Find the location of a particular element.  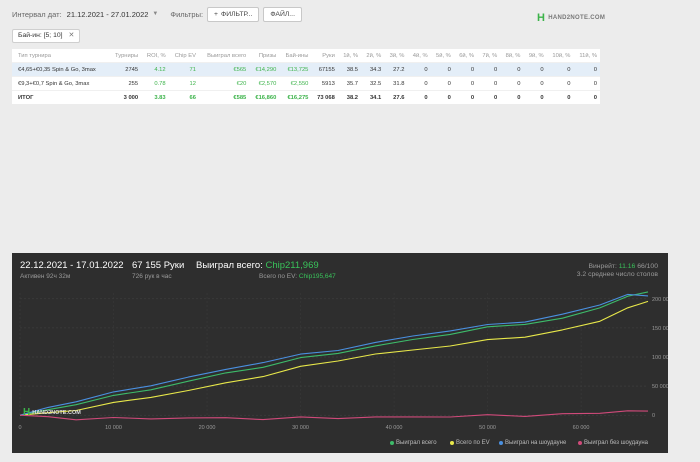

table-cell: 31.8 is located at coordinates (396, 83).